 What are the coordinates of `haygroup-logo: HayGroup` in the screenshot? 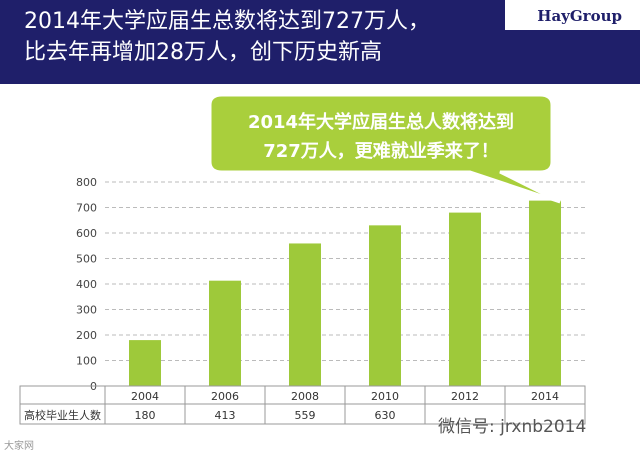 It's located at (579, 16).